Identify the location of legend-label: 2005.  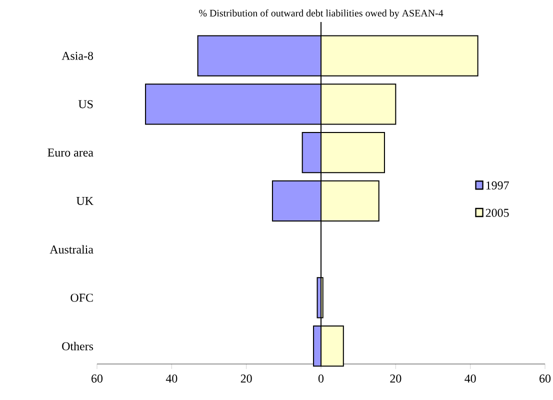
(497, 212).